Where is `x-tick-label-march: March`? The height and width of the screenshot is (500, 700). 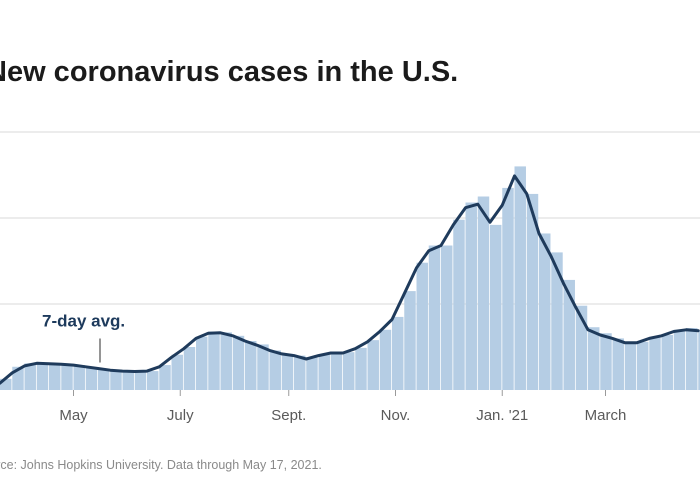 x-tick-label-march: March is located at coordinates (606, 415).